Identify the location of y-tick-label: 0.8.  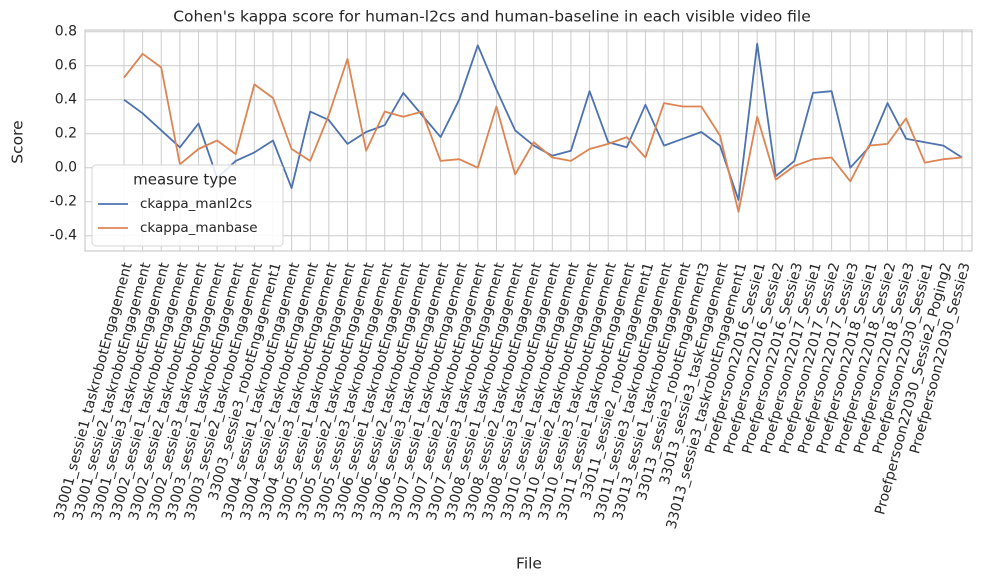
(66, 32).